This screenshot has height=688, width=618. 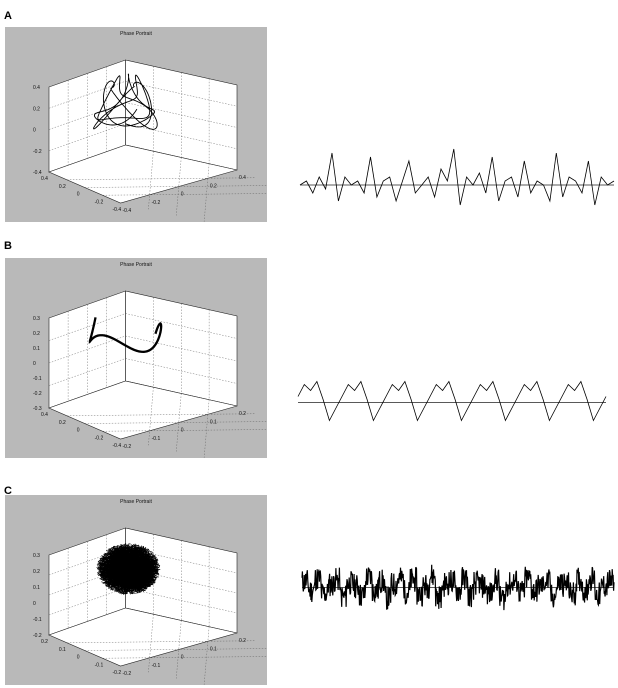 I want to click on phase-portrait-title-a: Phase Portrait, so click(x=136, y=34).